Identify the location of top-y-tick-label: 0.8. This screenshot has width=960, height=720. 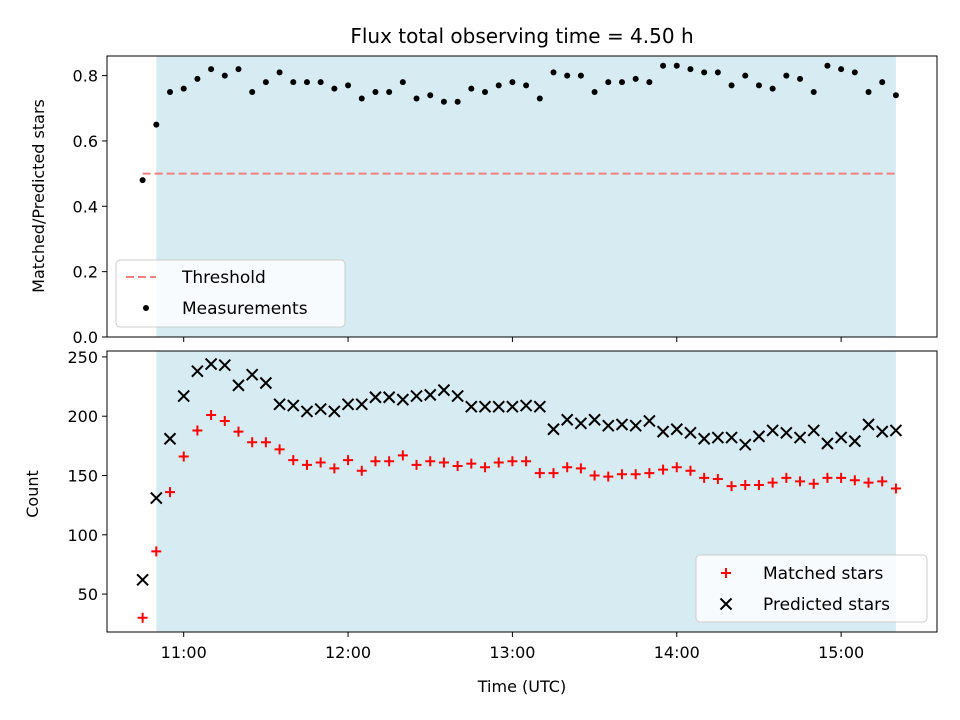
(85, 76).